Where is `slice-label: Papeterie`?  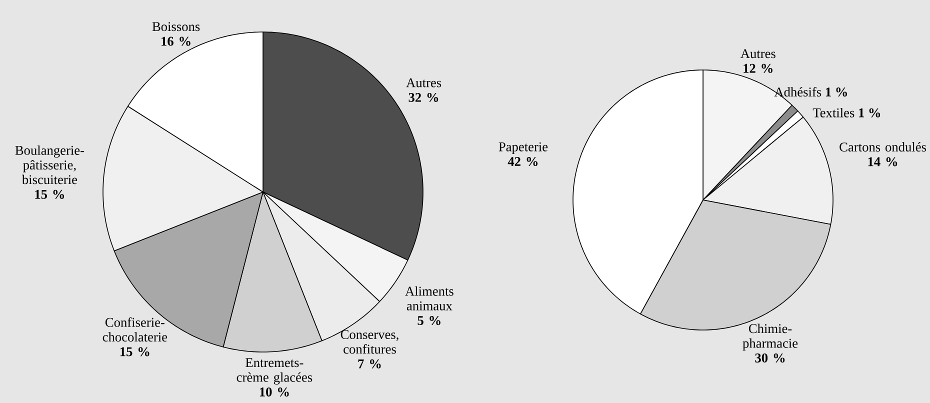 slice-label: Papeterie is located at coordinates (523, 148).